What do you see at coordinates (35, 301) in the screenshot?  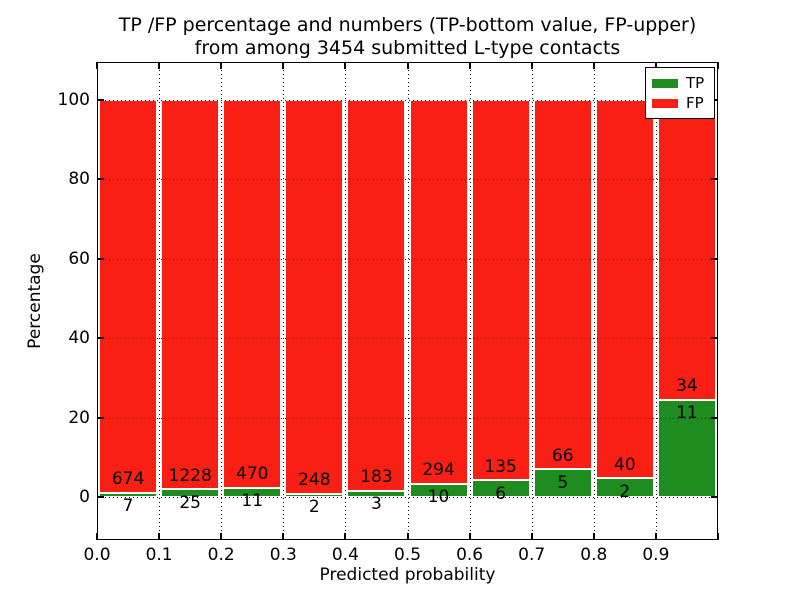 I see `y-axis-label: Percentage` at bounding box center [35, 301].